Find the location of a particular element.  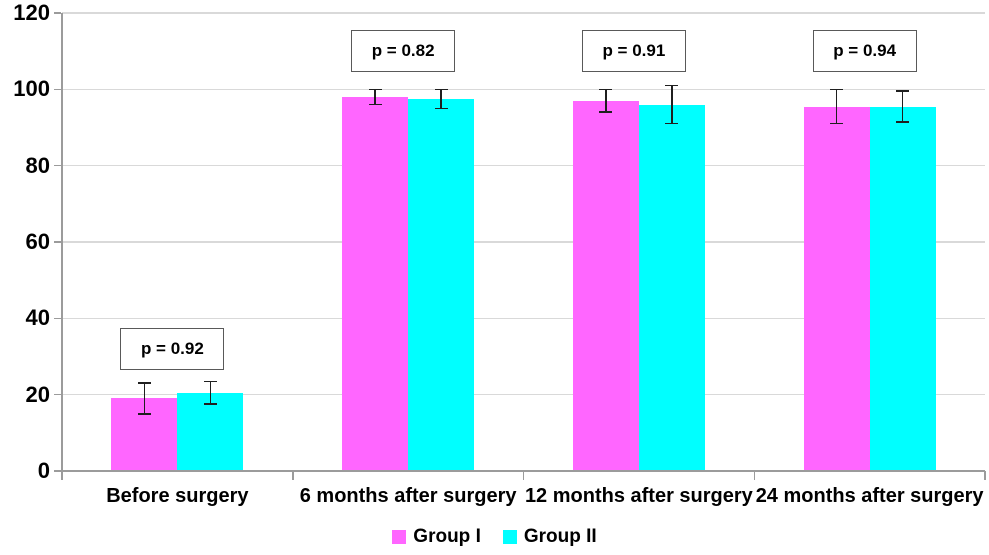

y-axis-line is located at coordinates (62, 242).